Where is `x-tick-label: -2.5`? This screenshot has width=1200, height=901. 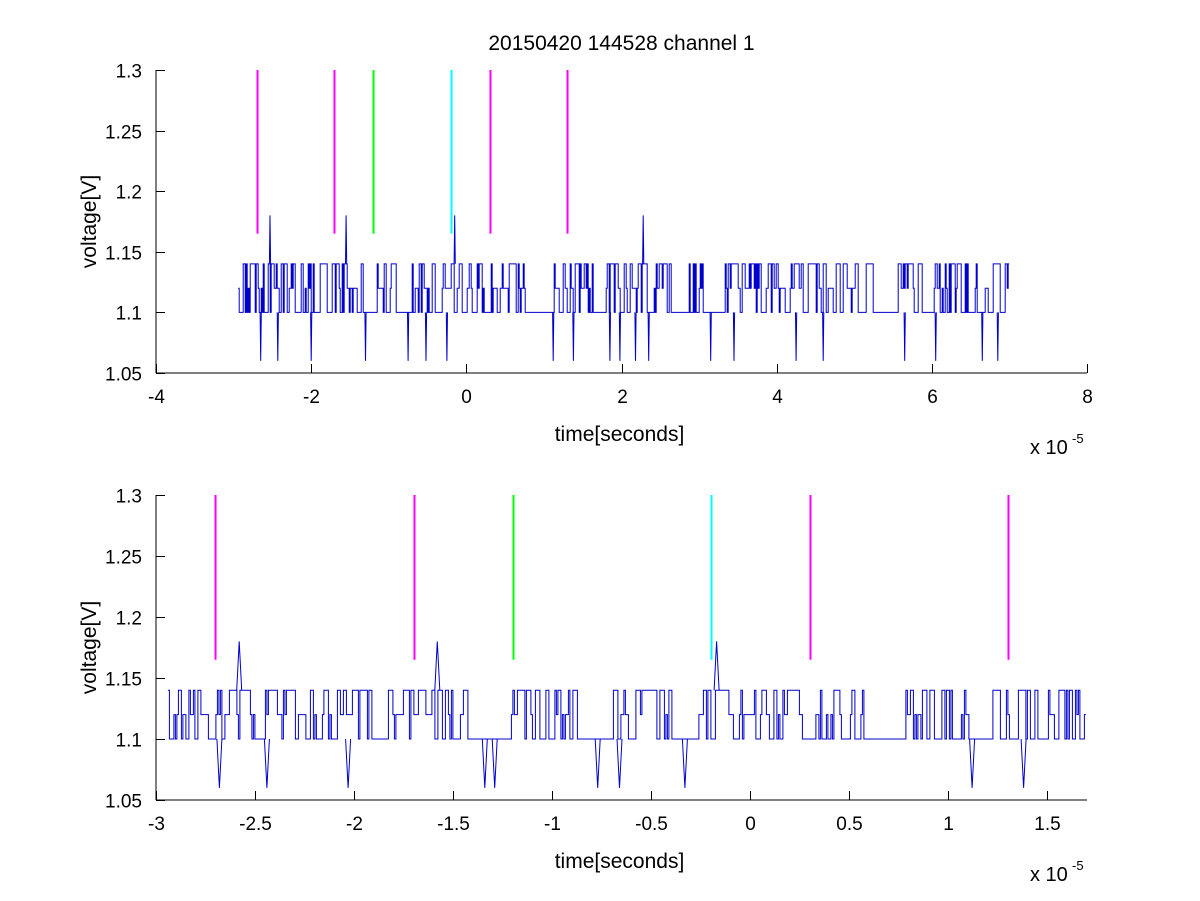 x-tick-label: -2.5 is located at coordinates (255, 824).